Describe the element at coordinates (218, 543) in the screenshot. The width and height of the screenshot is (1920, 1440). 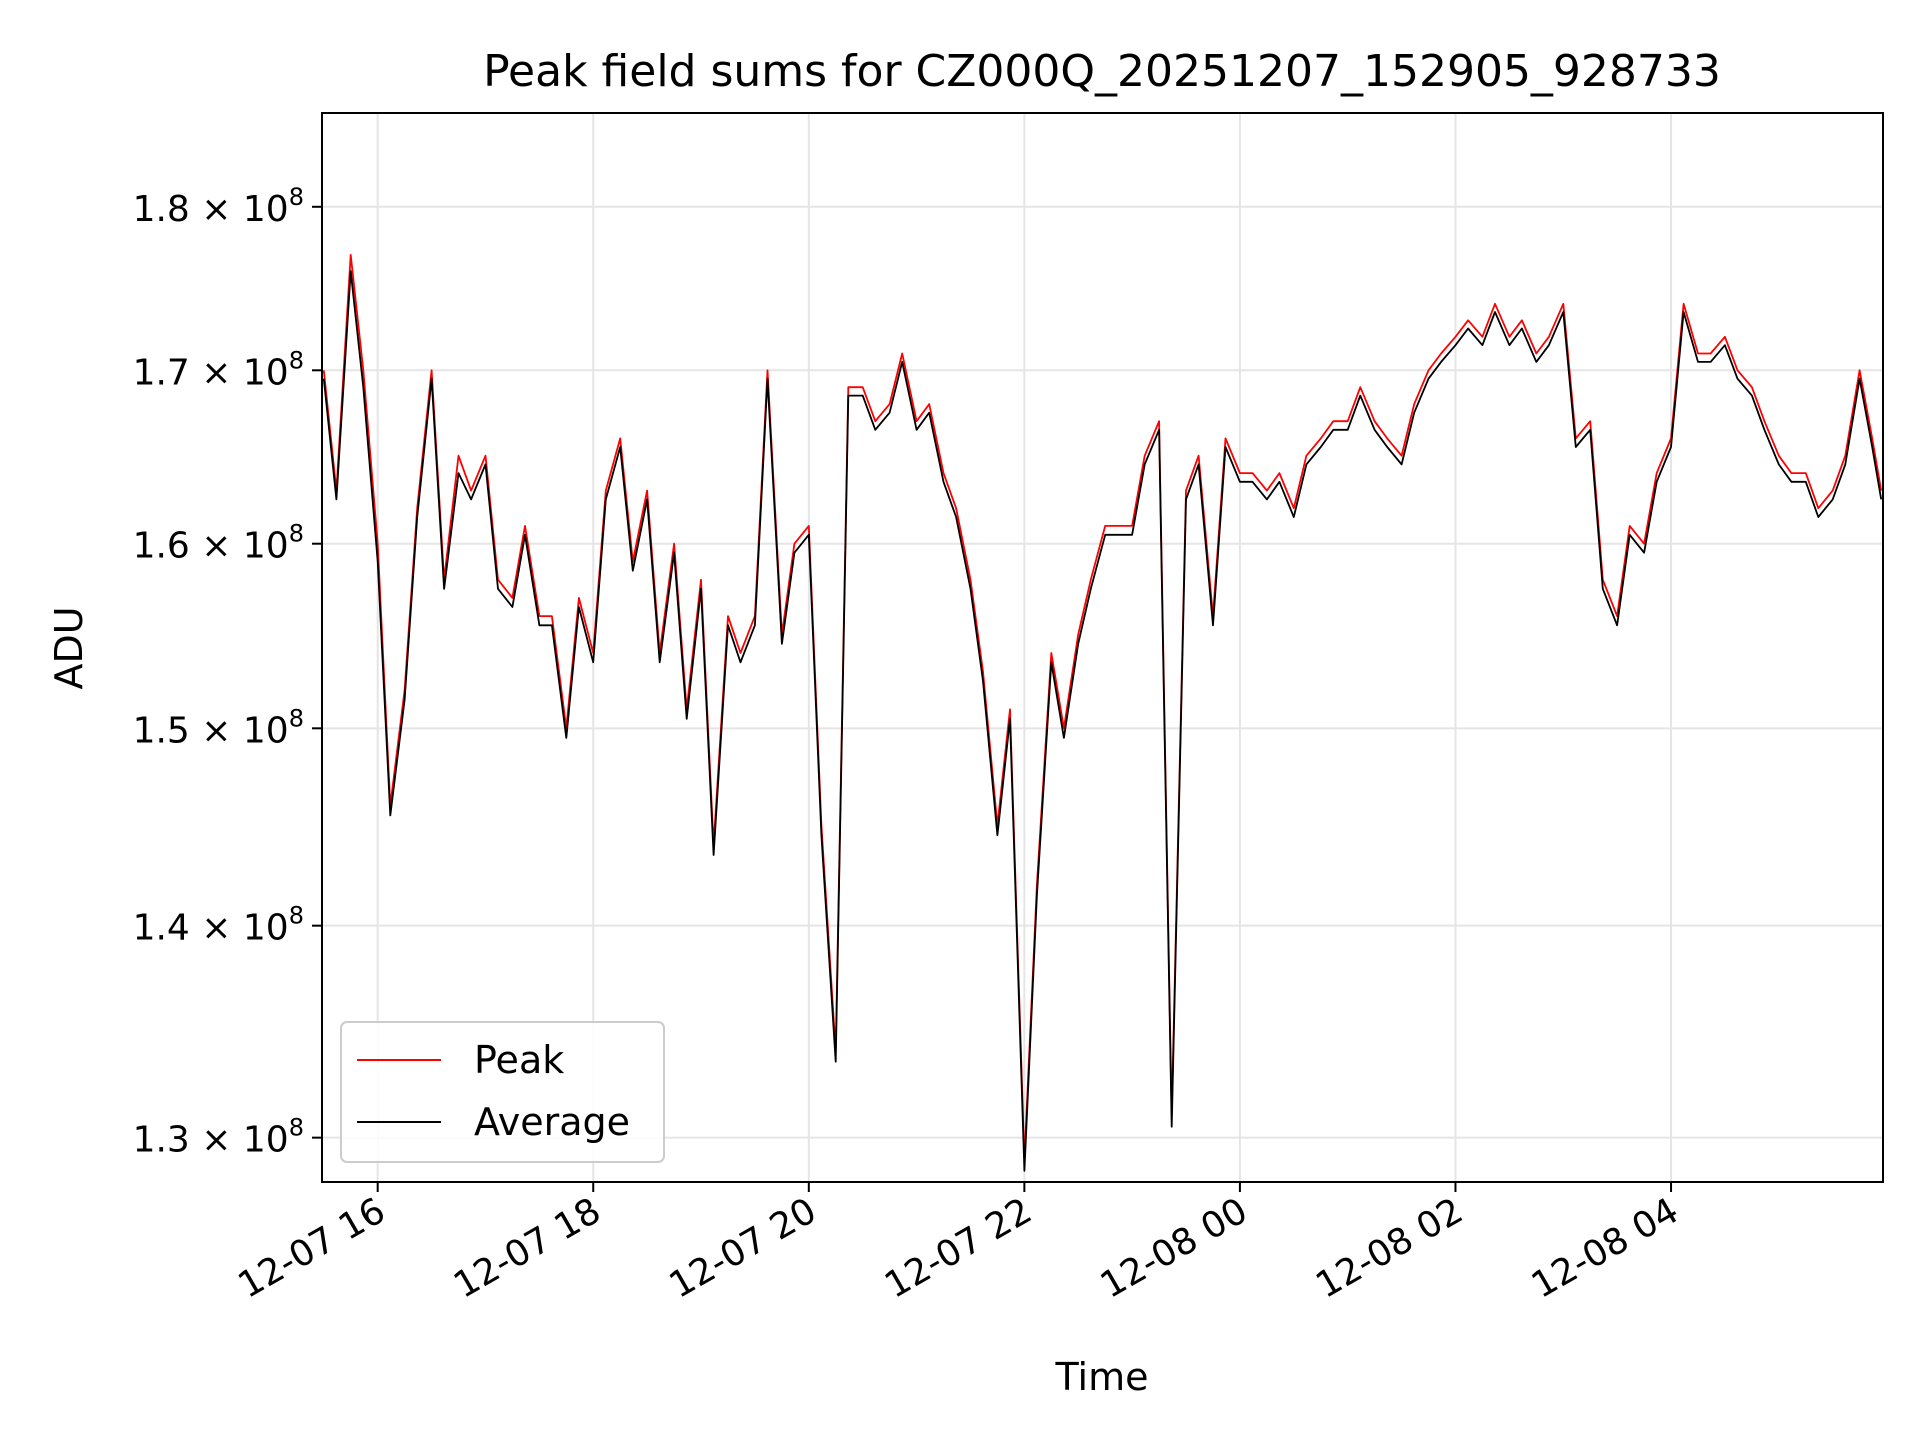
I see `y-tick-label: 1.6 × 108` at that location.